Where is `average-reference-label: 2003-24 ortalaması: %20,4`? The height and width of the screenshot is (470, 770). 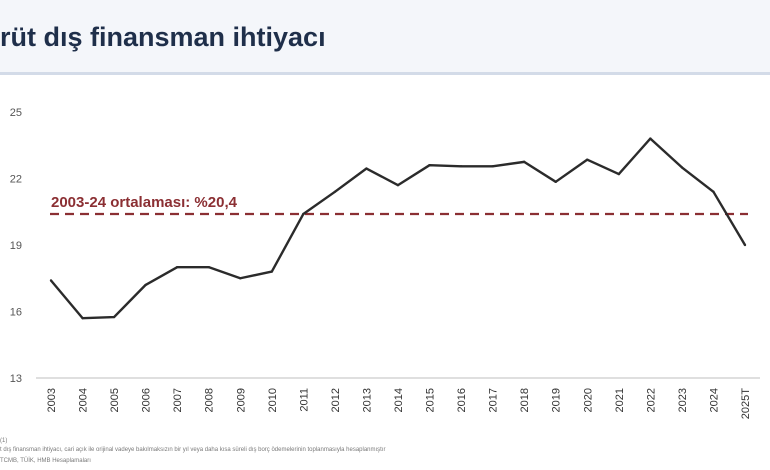
average-reference-label: 2003-24 ortalaması: %20,4 is located at coordinates (144, 202).